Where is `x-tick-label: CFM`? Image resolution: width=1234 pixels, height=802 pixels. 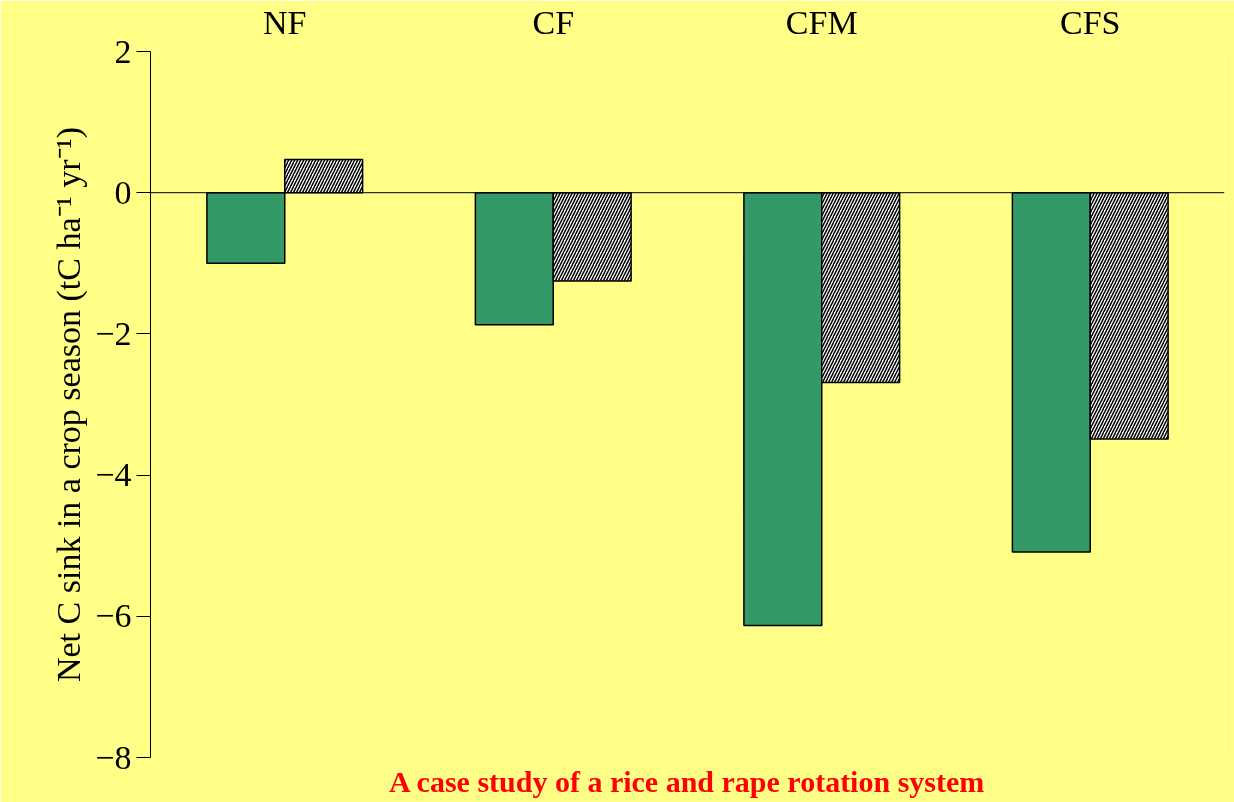 x-tick-label: CFM is located at coordinates (821, 22).